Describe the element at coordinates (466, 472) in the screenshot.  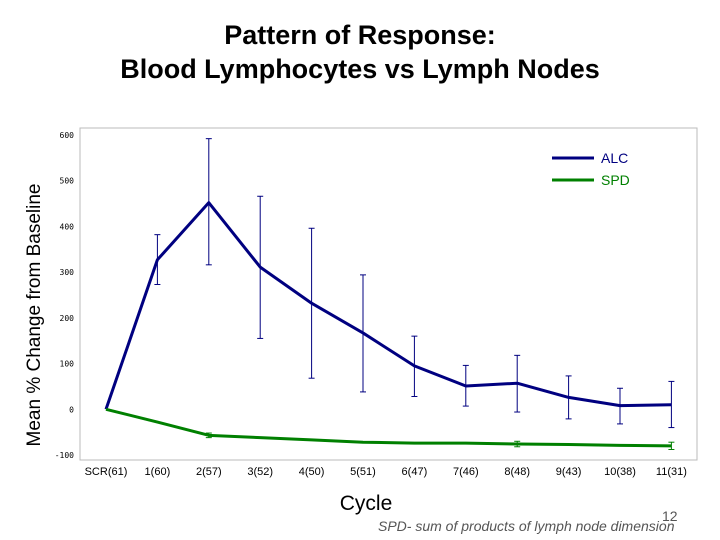
I see `x-tick-label: 7(46)` at that location.